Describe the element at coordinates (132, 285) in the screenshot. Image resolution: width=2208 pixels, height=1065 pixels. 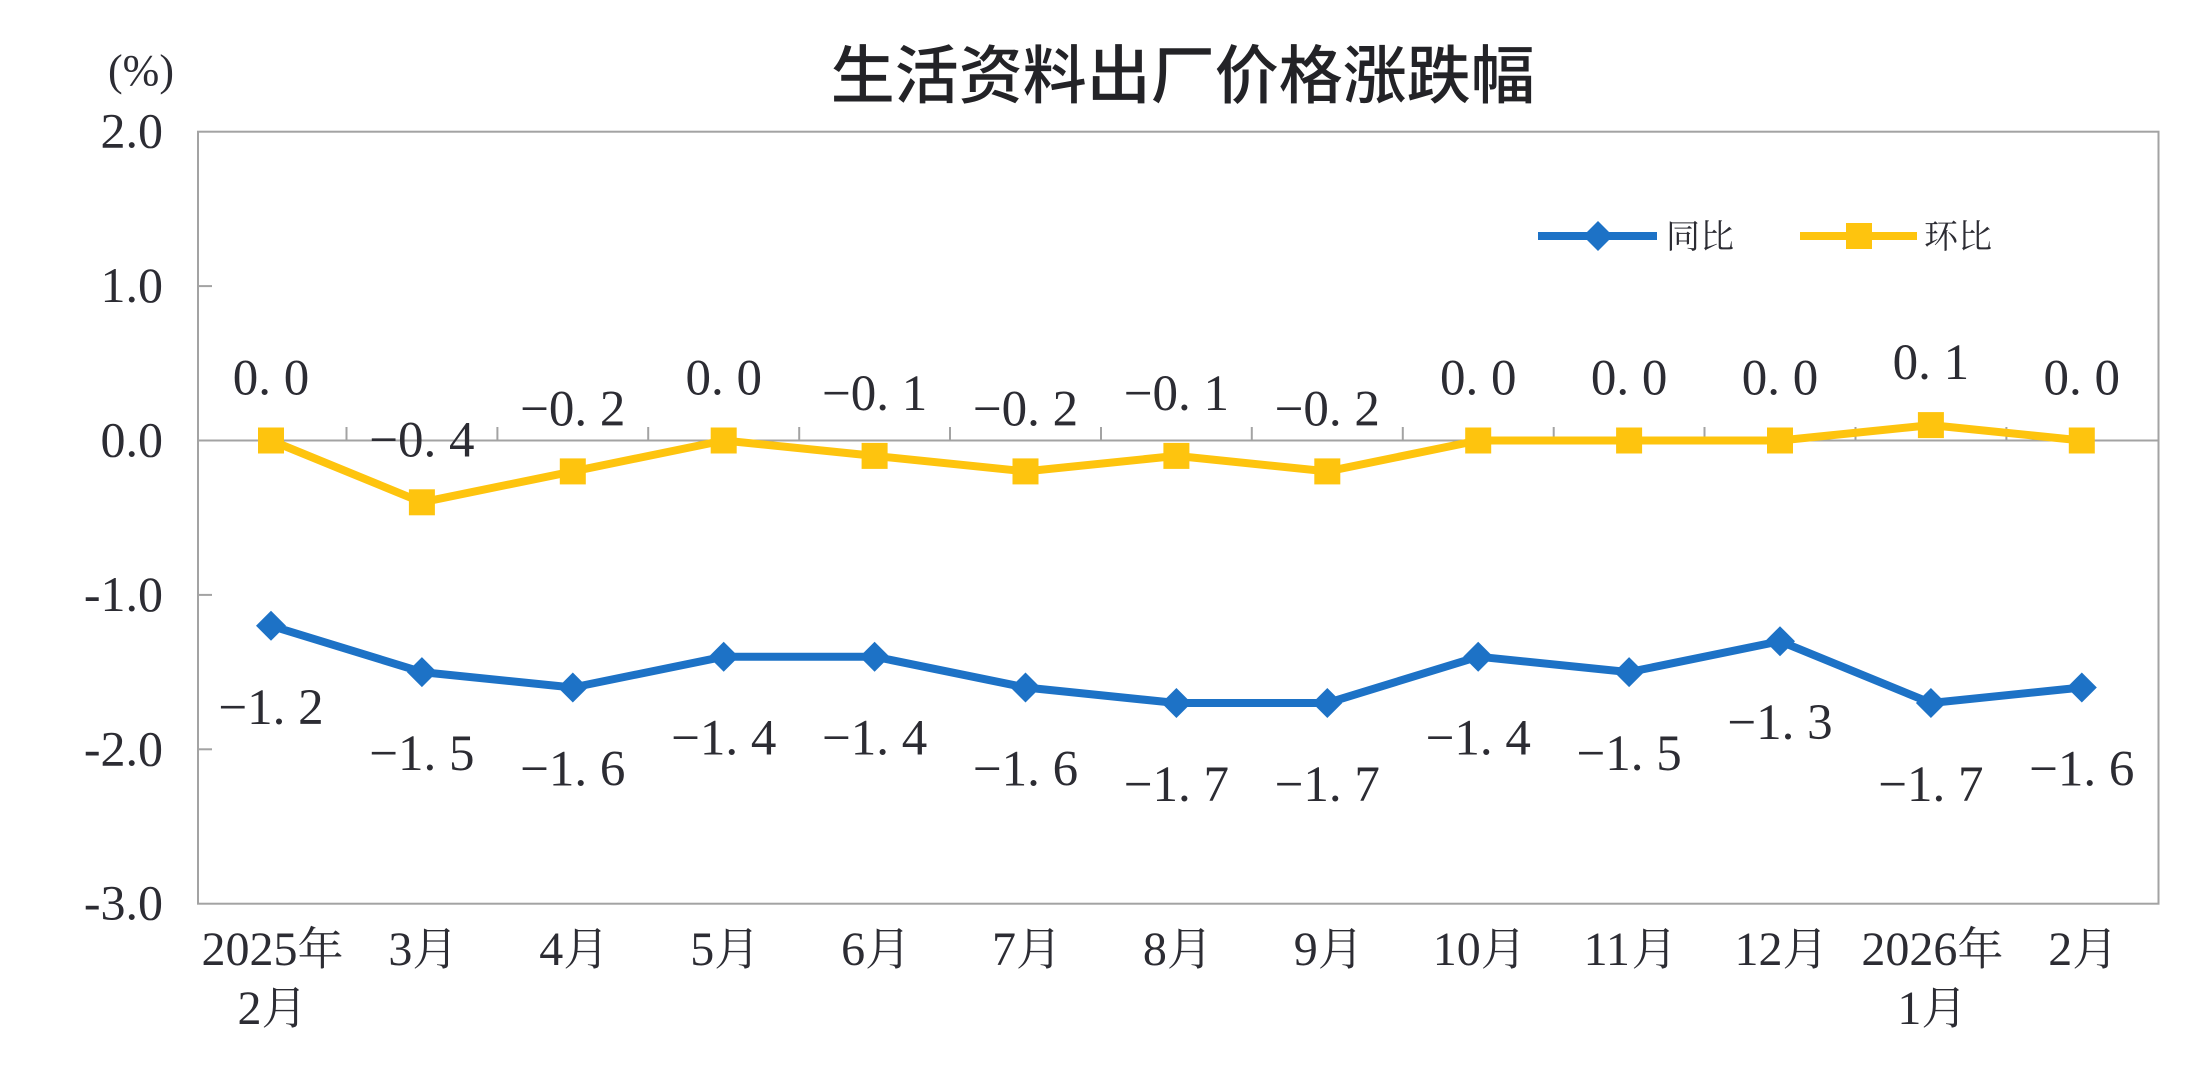
I see `svg-text: 1.0` at that location.